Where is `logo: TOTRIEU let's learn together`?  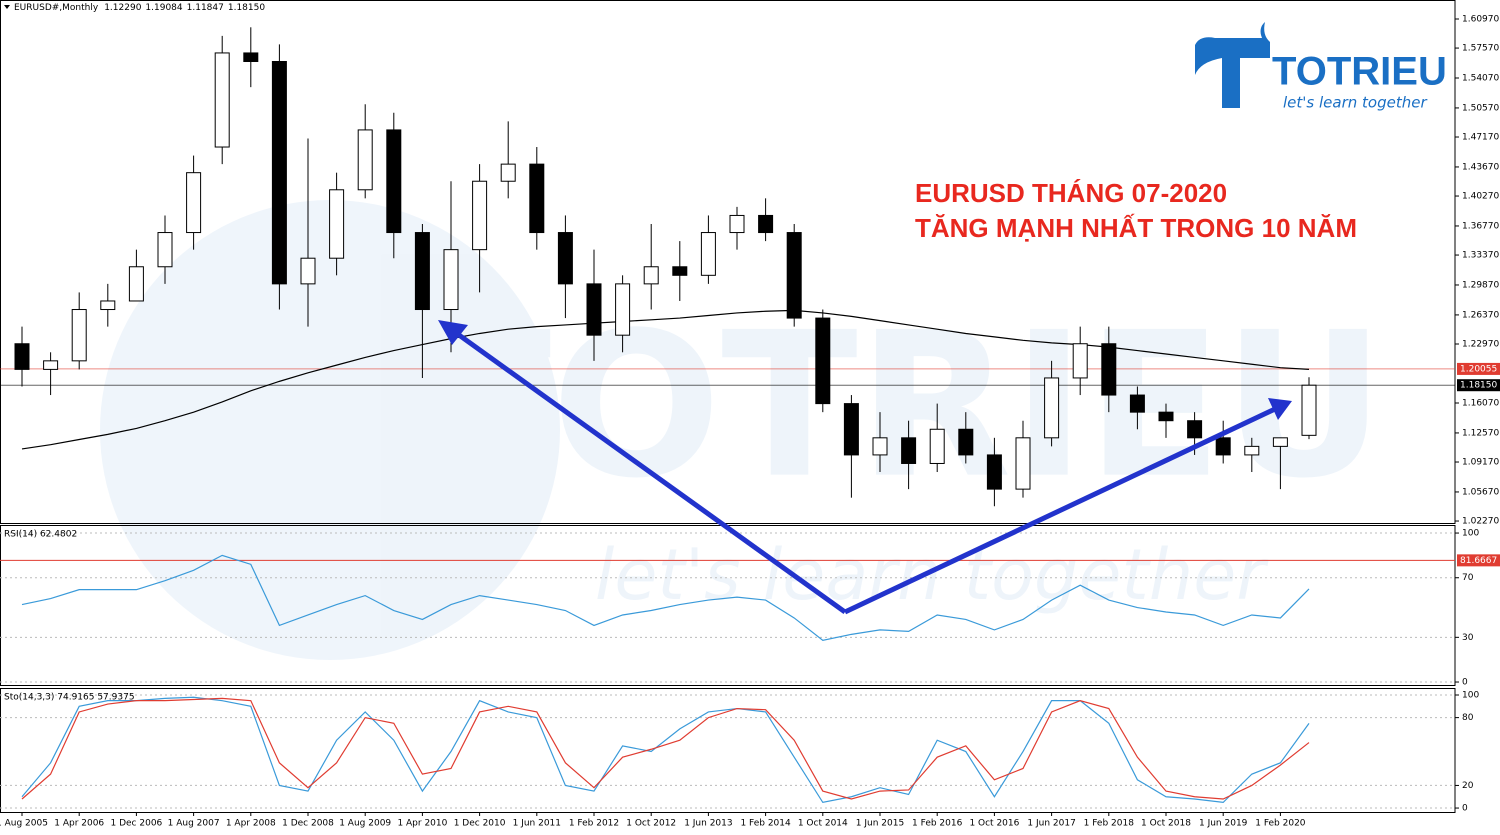 logo: TOTRIEU let's learn together is located at coordinates (1321, 67).